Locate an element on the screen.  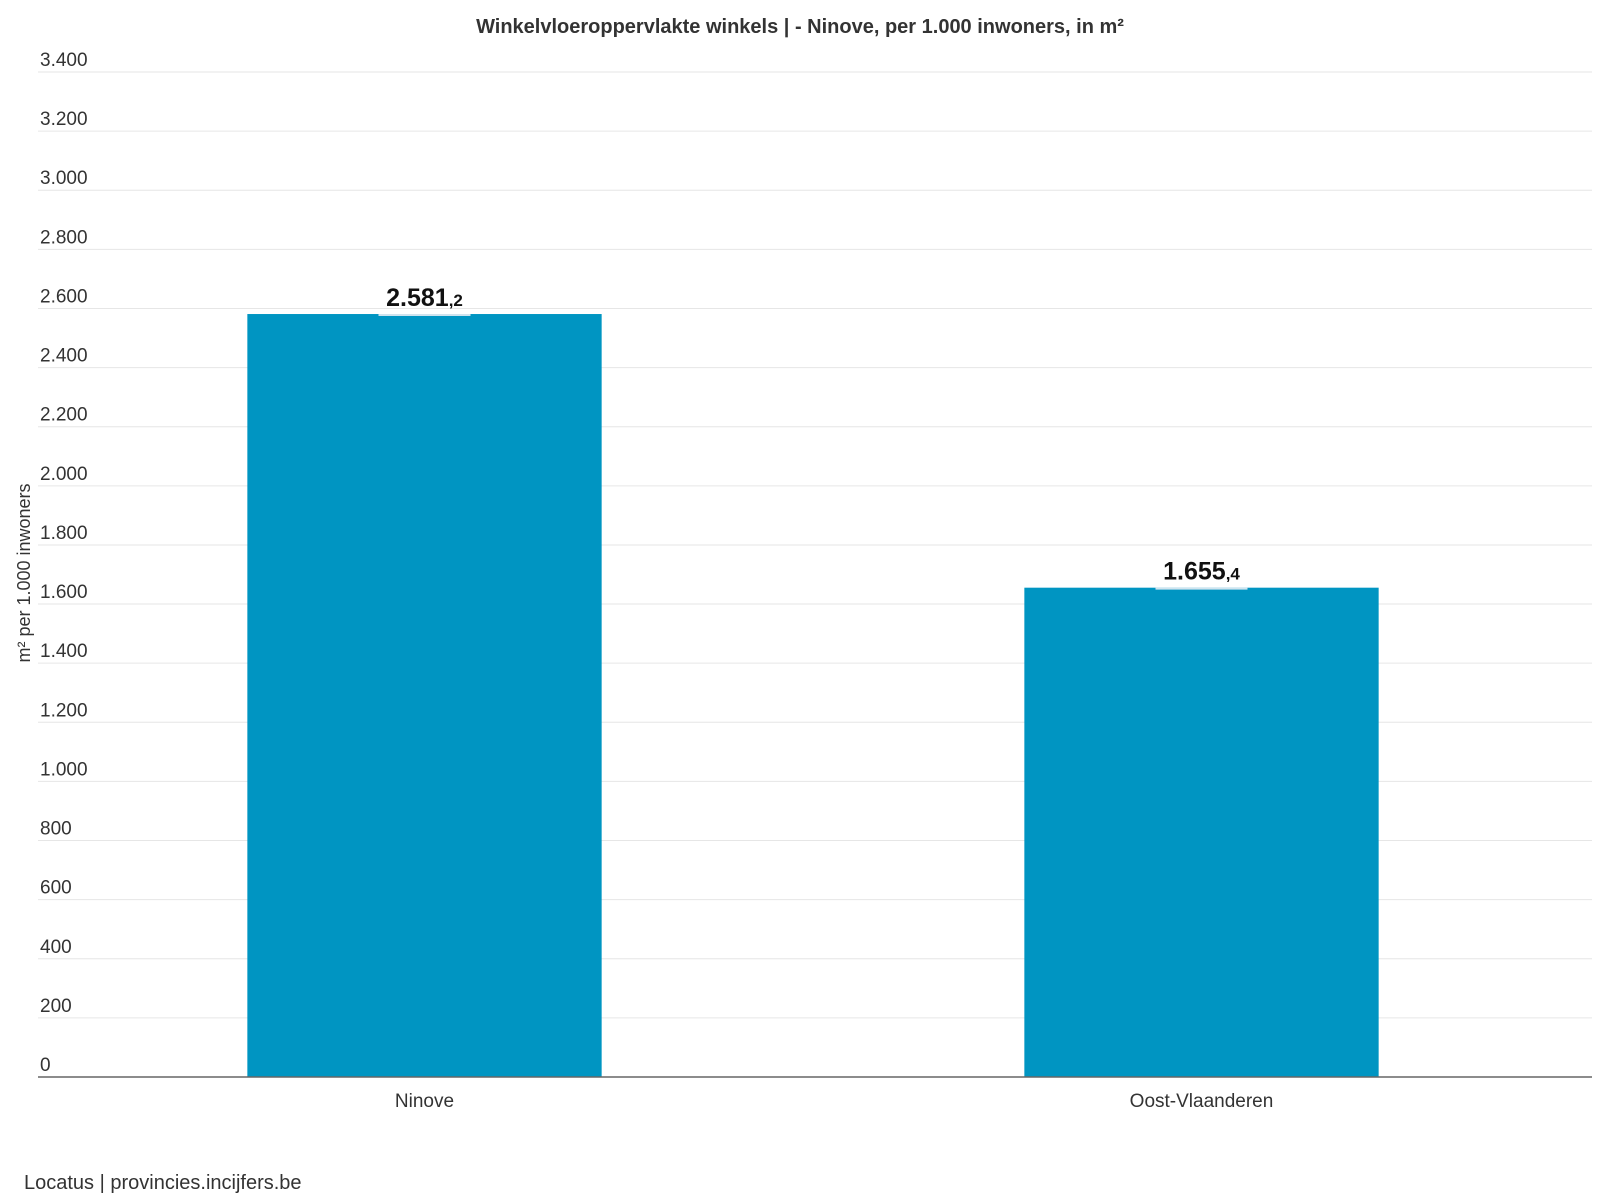
source-credit: Locatus | provincies.incijfers.be is located at coordinates (163, 1183).